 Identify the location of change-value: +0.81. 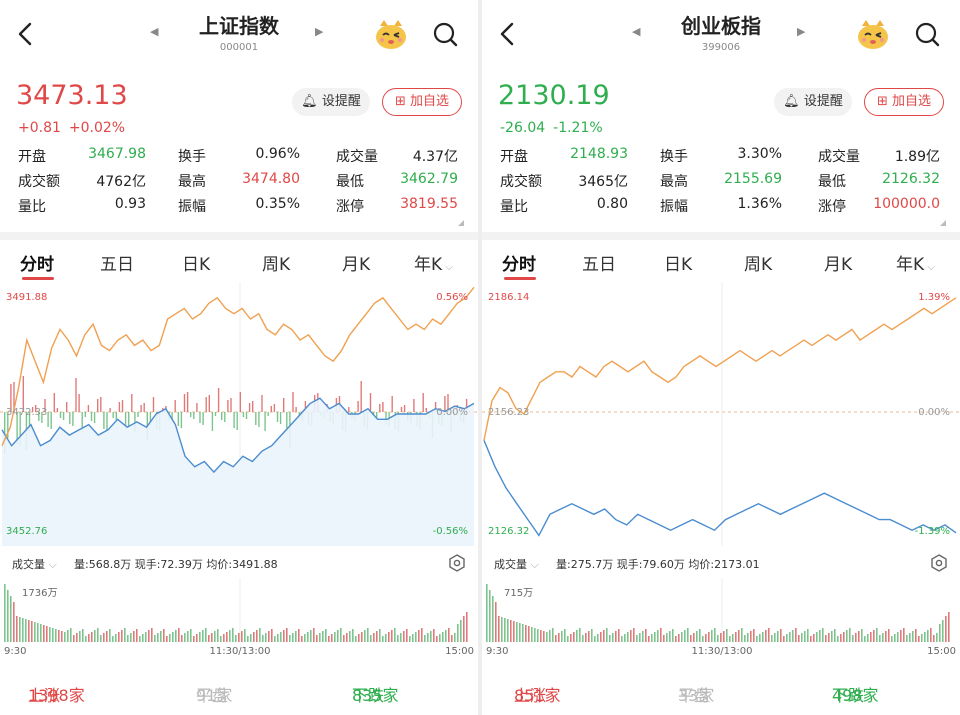
(39, 128).